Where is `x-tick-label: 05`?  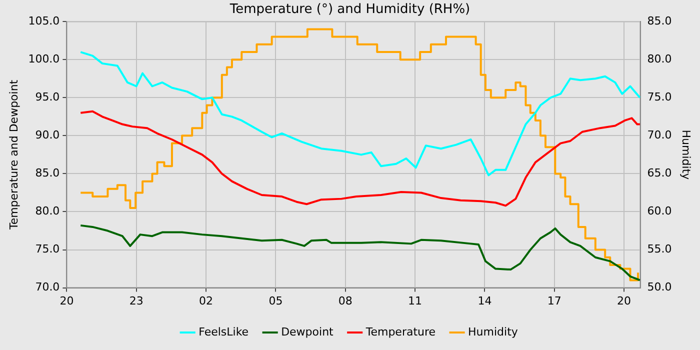
x-tick-label: 05 is located at coordinates (275, 301).